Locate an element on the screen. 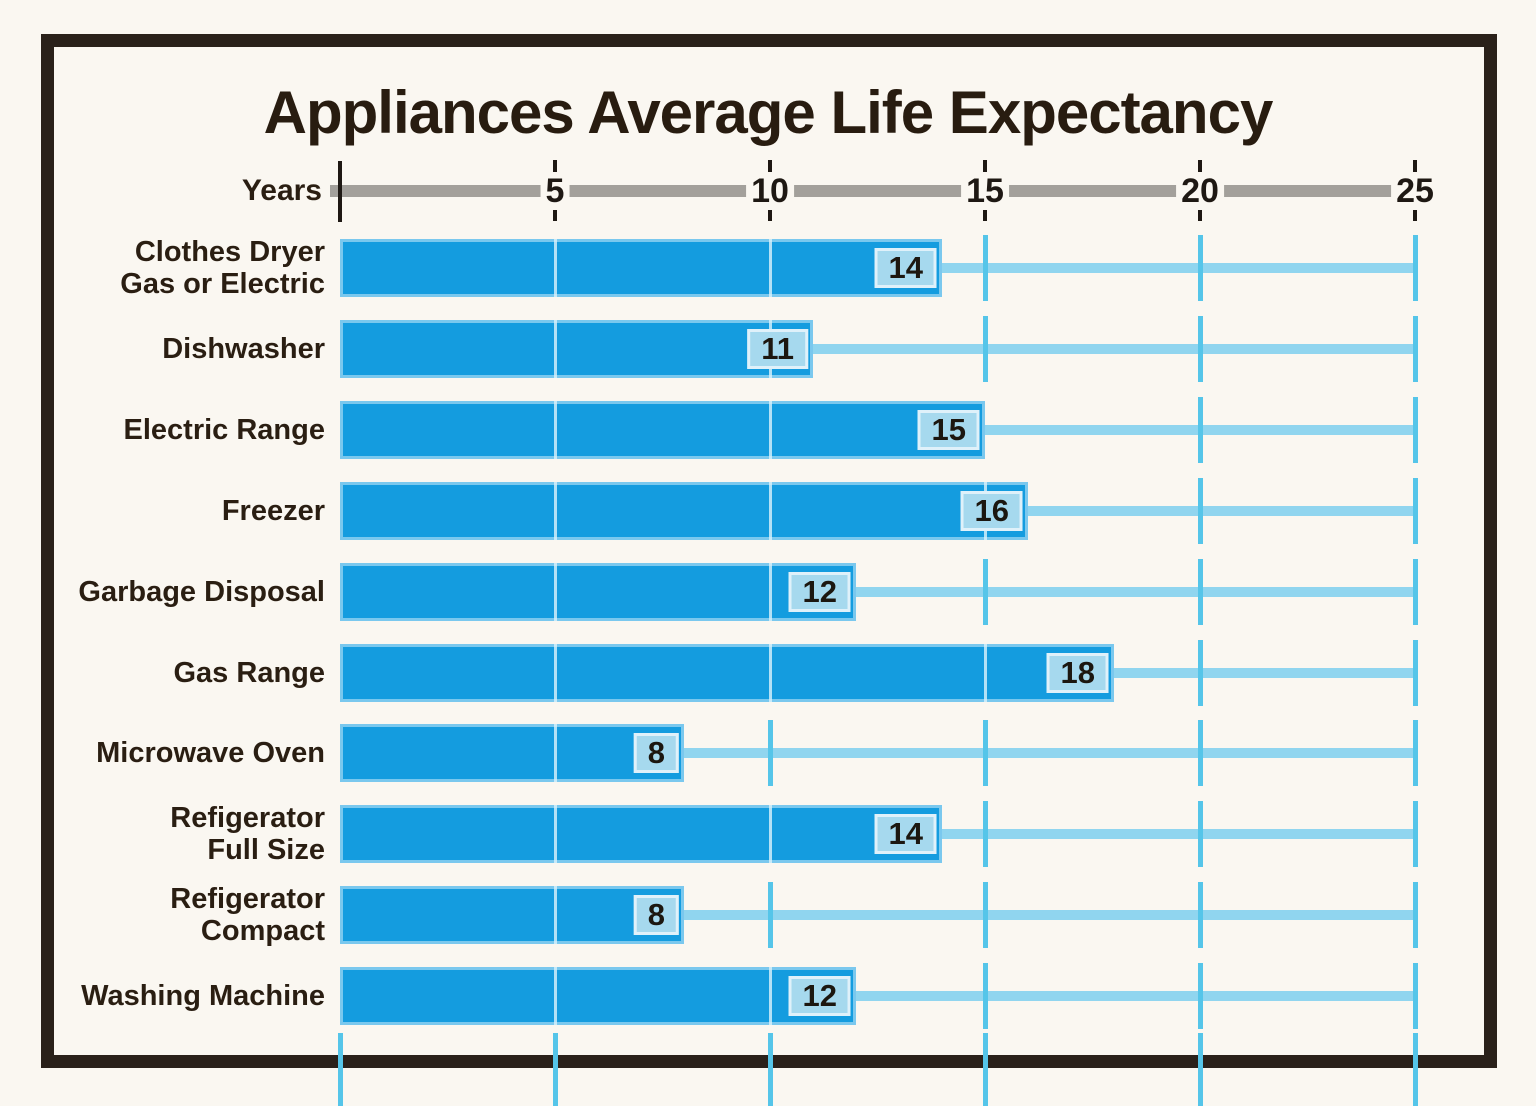 The height and width of the screenshot is (1106, 1536). category-label: Gas Range is located at coordinates (249, 673).